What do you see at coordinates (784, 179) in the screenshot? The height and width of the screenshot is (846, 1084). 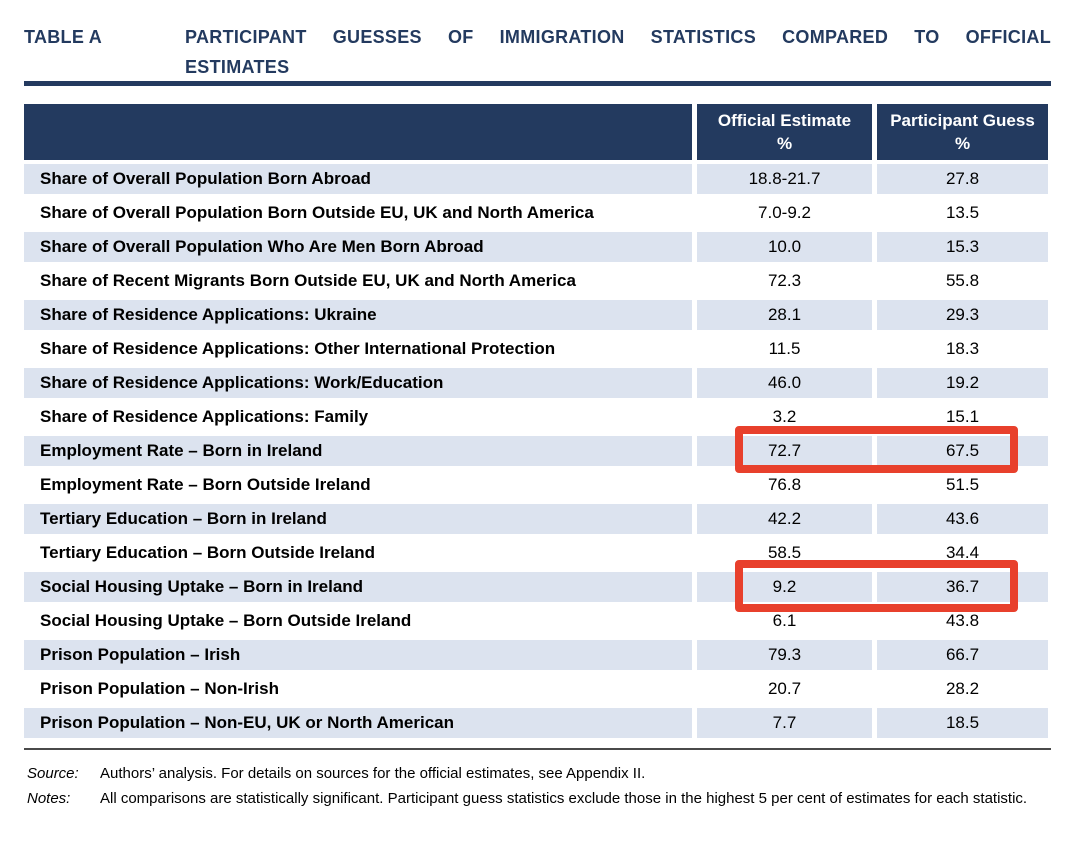 I see `official-estimate-cell: 18.8-21.7` at bounding box center [784, 179].